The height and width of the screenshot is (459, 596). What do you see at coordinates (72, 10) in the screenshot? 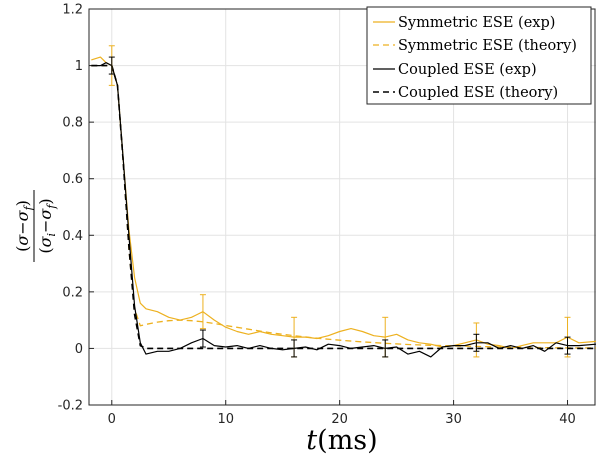
I see `y-tick-label: 1.2` at bounding box center [72, 10].